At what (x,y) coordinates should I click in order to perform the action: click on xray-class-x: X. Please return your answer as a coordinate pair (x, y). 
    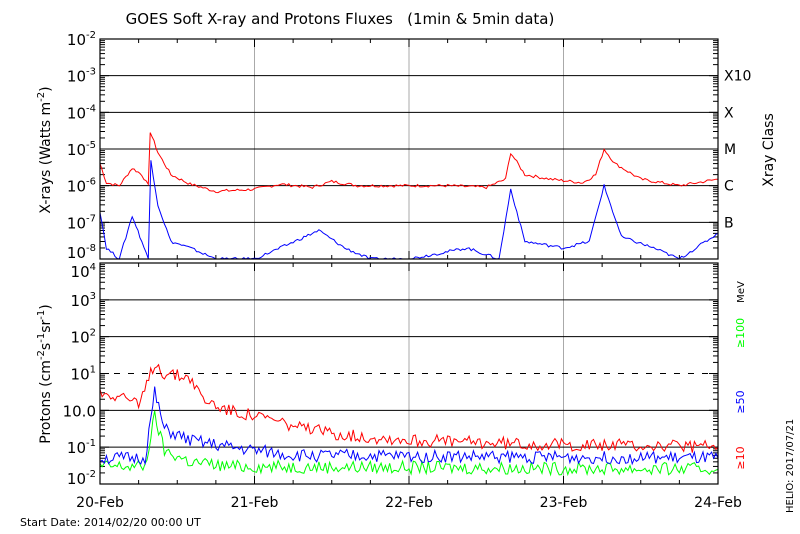
    Looking at the image, I should click on (729, 113).